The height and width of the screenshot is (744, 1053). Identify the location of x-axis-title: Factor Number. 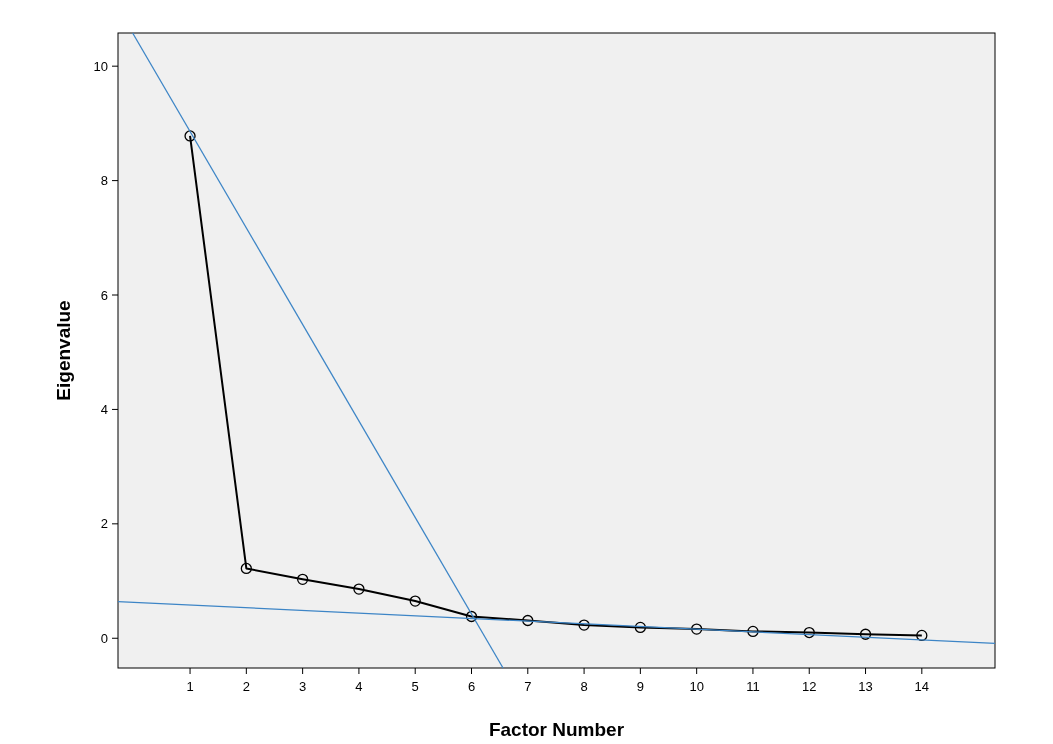
(556, 729).